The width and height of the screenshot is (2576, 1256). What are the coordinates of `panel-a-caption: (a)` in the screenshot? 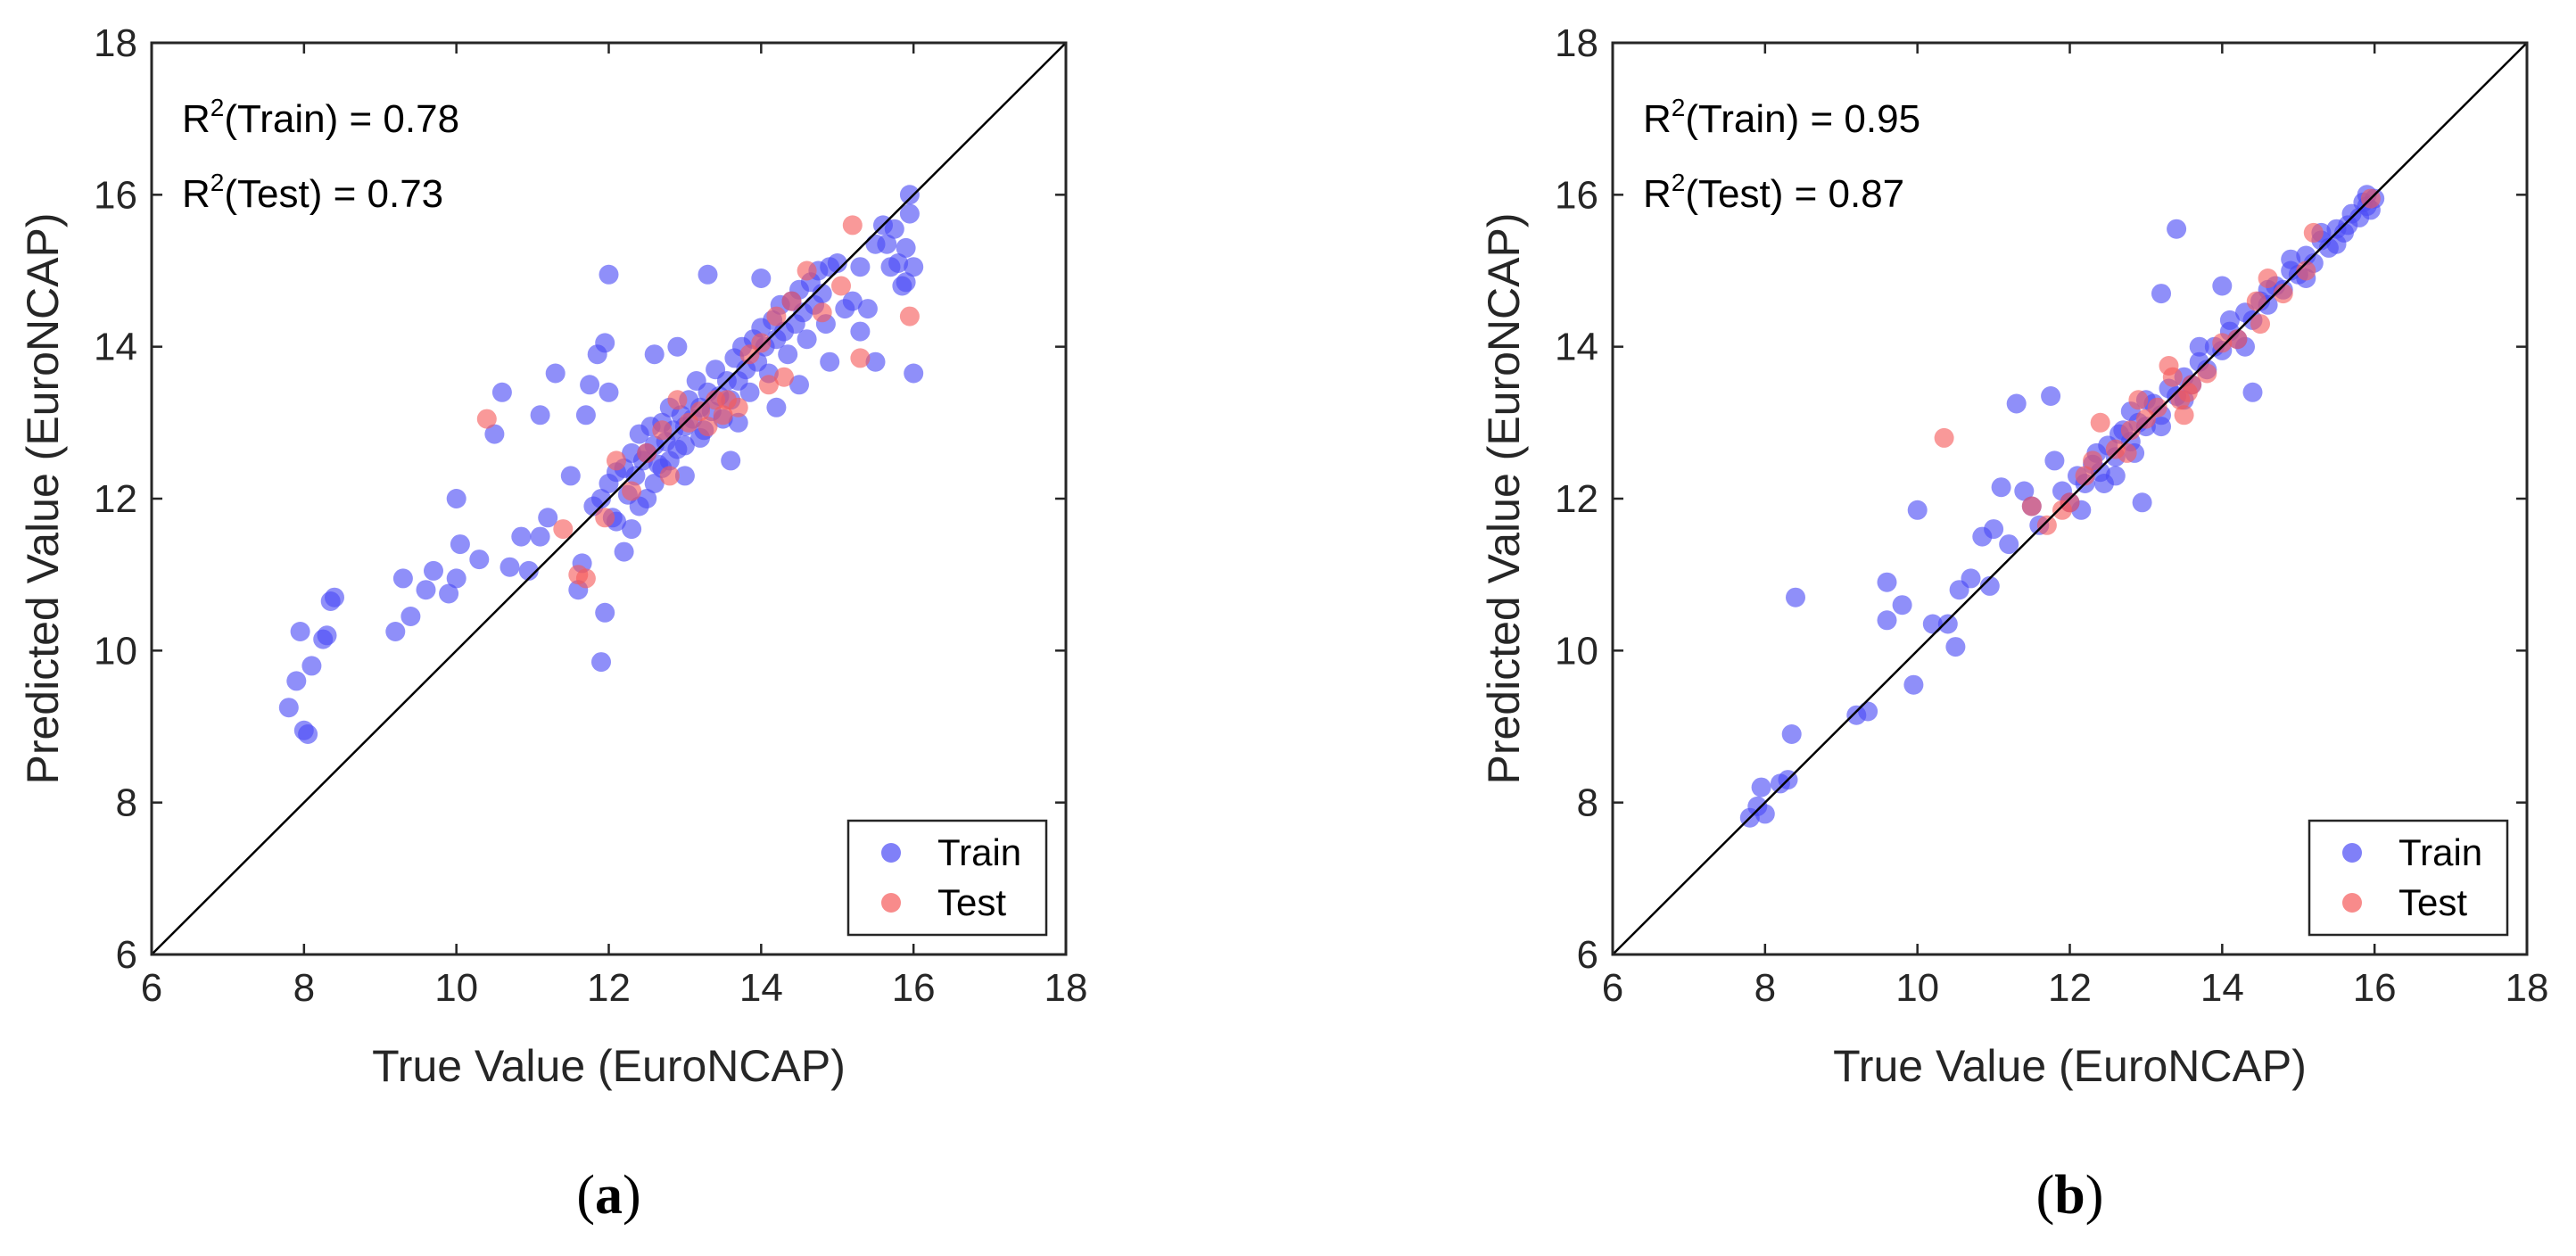 It's located at (608, 1195).